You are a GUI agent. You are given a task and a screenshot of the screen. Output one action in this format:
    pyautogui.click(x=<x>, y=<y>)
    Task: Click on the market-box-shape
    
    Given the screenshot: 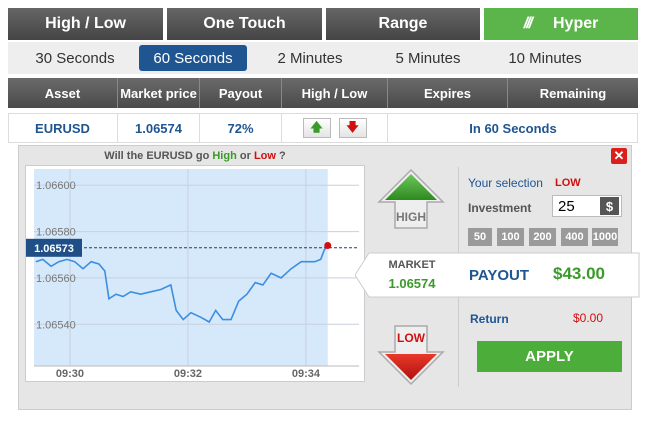 What is the action you would take?
    pyautogui.click(x=497, y=275)
    